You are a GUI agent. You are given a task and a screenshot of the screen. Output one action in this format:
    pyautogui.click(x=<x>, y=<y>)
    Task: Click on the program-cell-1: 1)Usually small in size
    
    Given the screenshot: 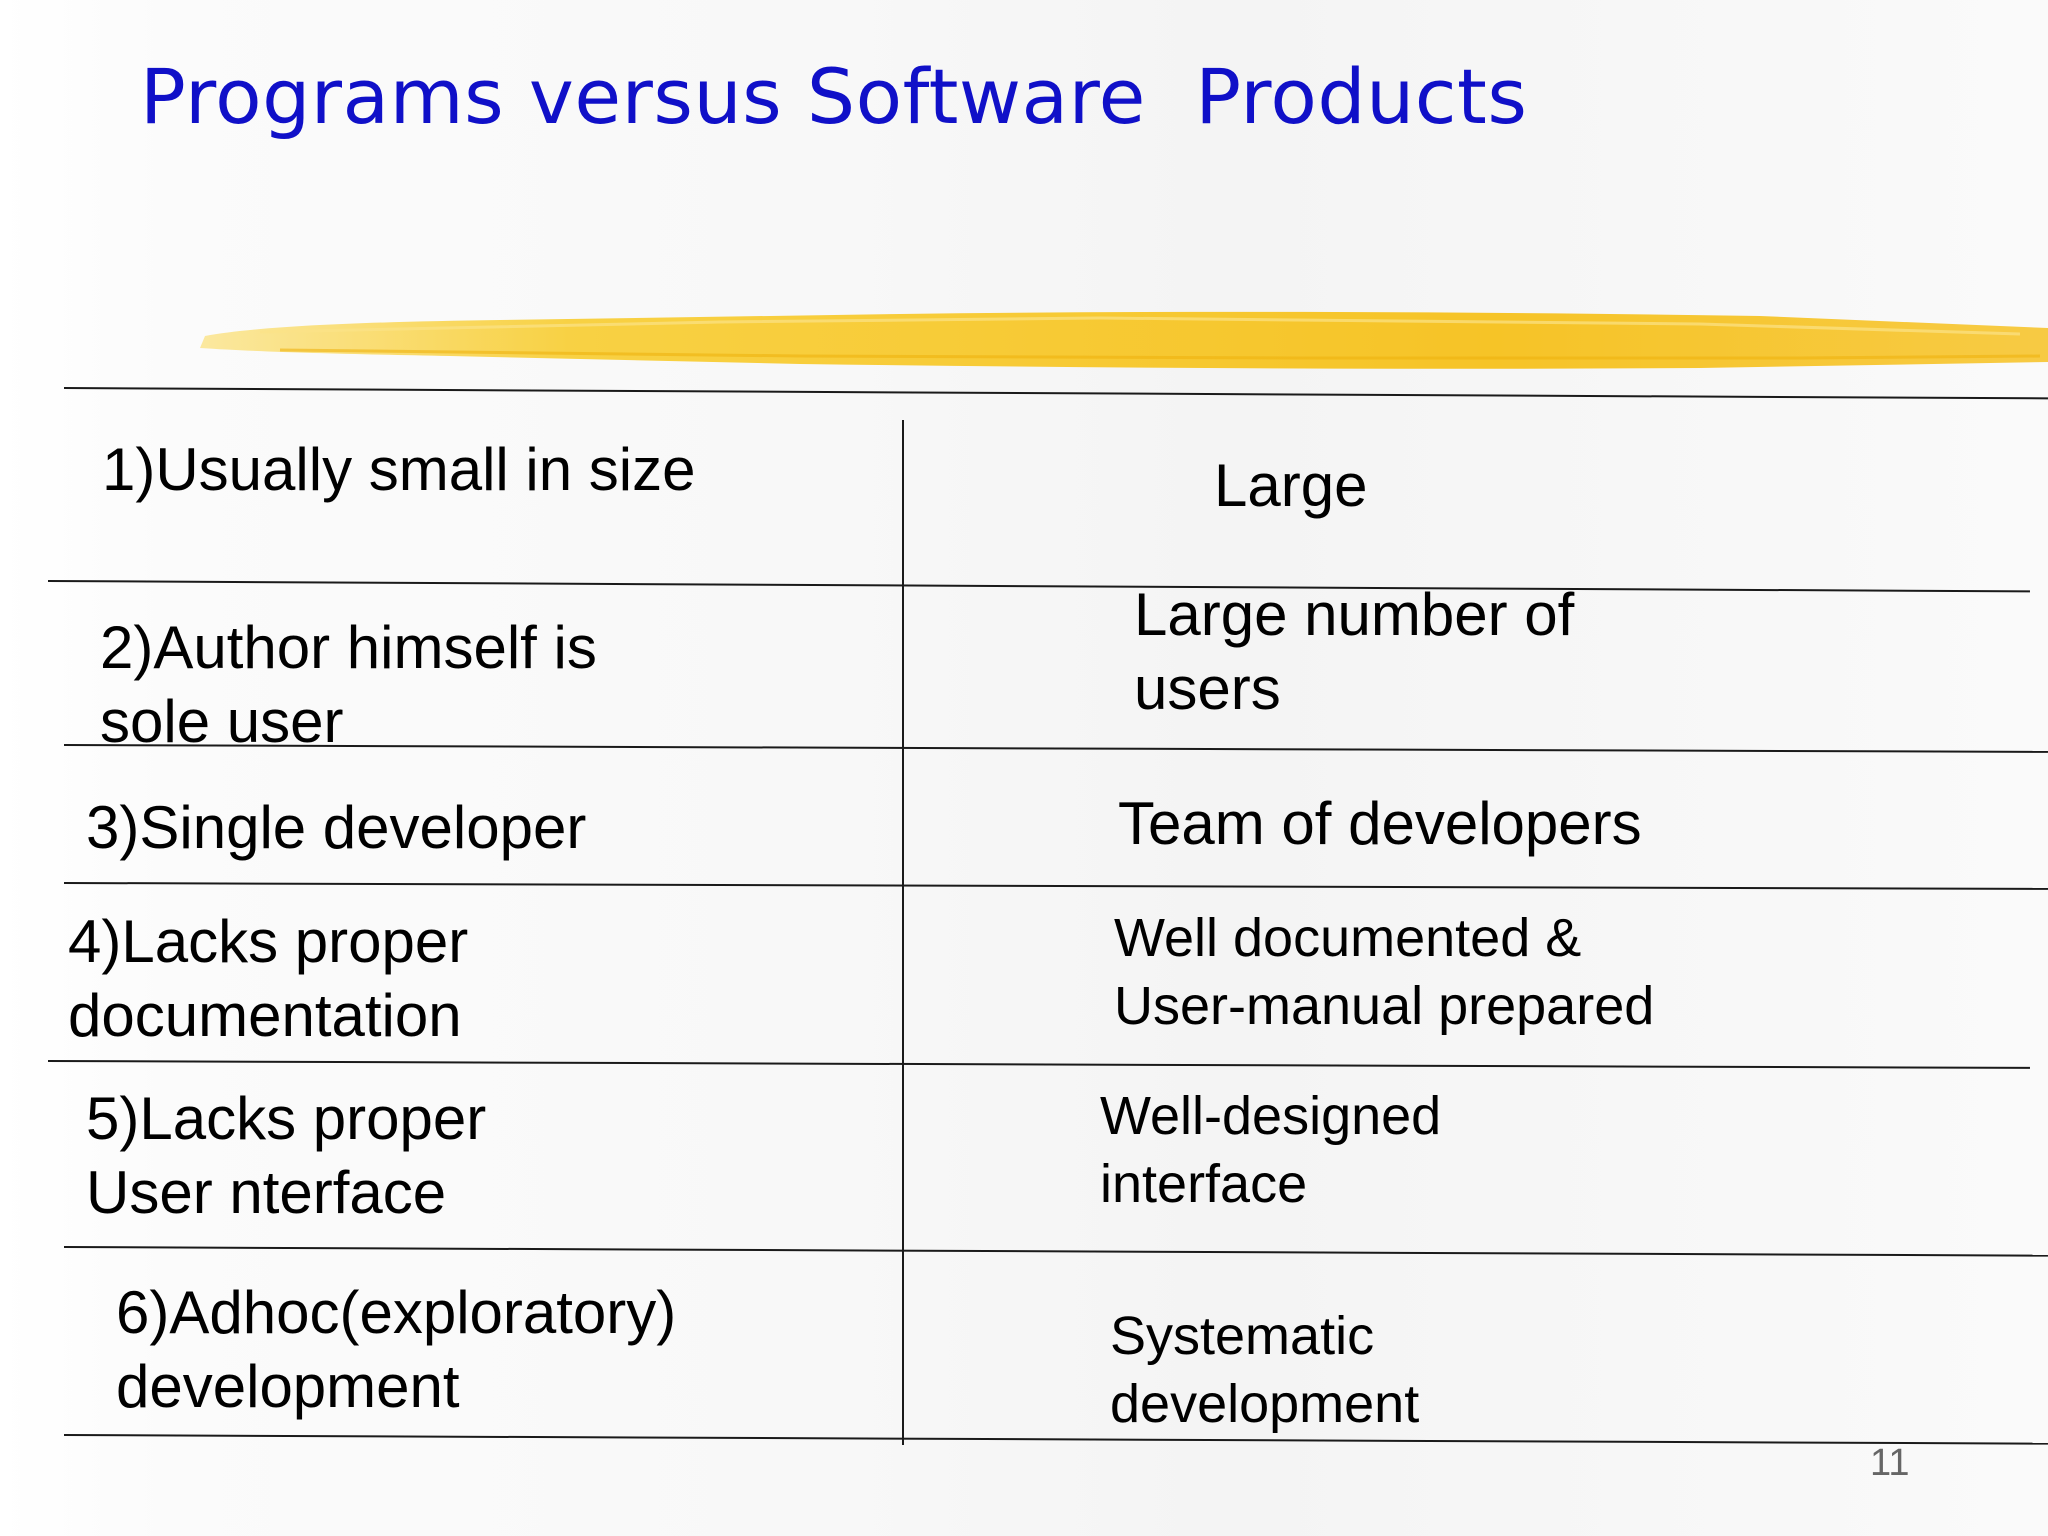 What is the action you would take?
    pyautogui.click(x=399, y=469)
    